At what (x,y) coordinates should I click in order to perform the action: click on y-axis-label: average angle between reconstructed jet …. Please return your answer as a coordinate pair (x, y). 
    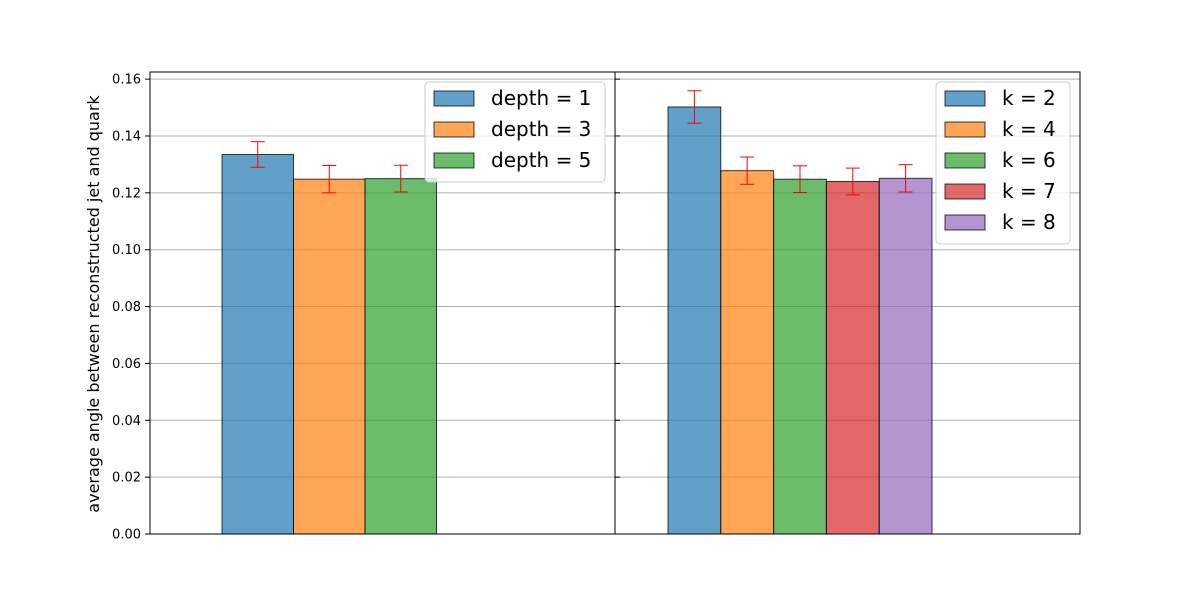
    Looking at the image, I should click on (93, 304).